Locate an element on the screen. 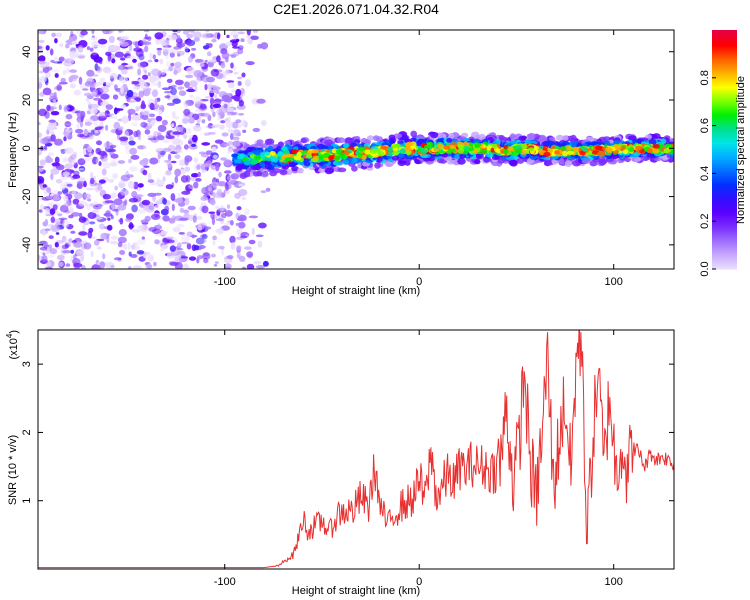  snr-scale-close: ) is located at coordinates (14, 332).